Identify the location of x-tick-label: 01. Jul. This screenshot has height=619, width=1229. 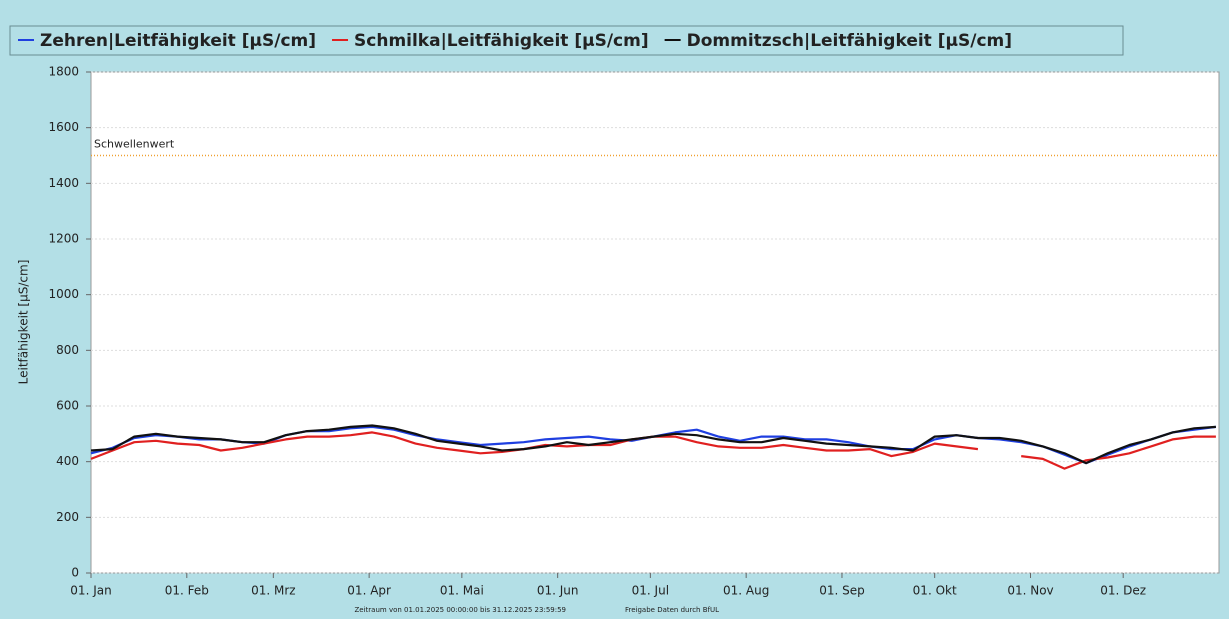
(650, 591).